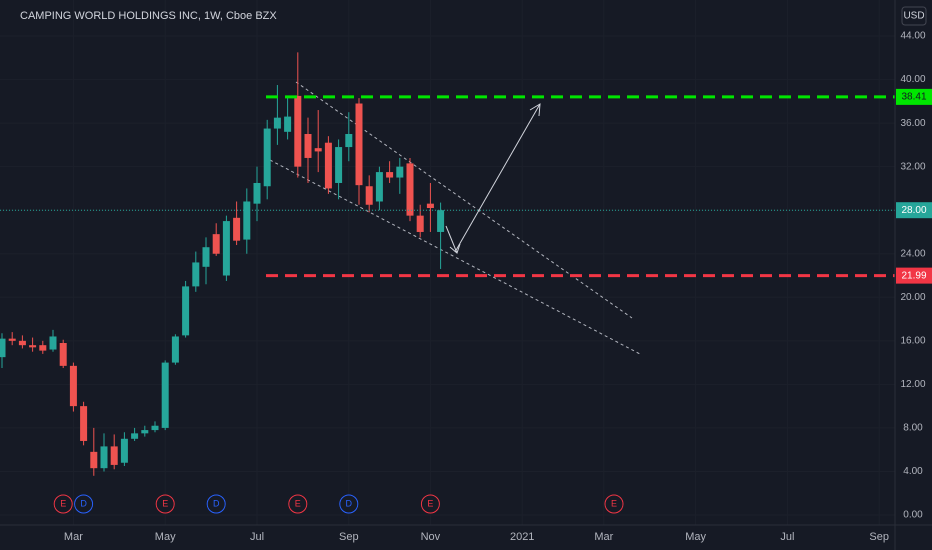  Describe the element at coordinates (912, 166) in the screenshot. I see `y-tick-label: 32.00` at that location.